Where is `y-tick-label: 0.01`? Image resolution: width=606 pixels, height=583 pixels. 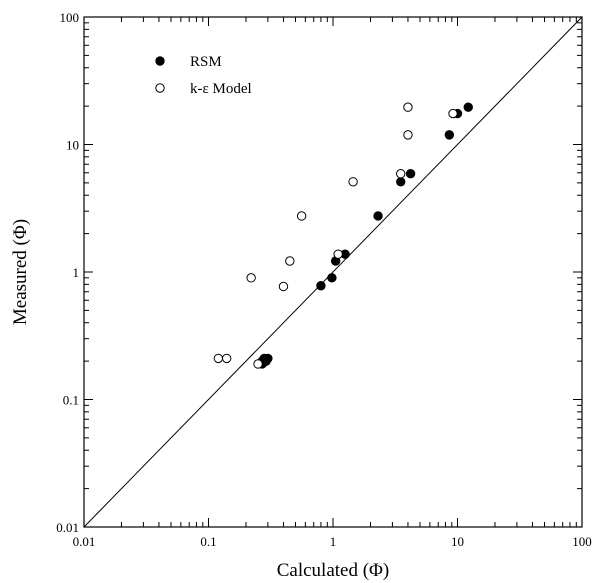 y-tick-label: 0.01 is located at coordinates (67, 527).